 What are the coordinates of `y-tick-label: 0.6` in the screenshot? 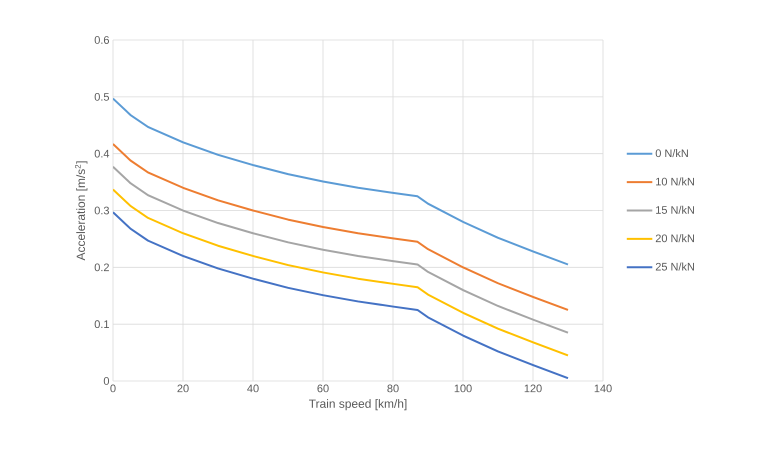 It's located at (101, 40).